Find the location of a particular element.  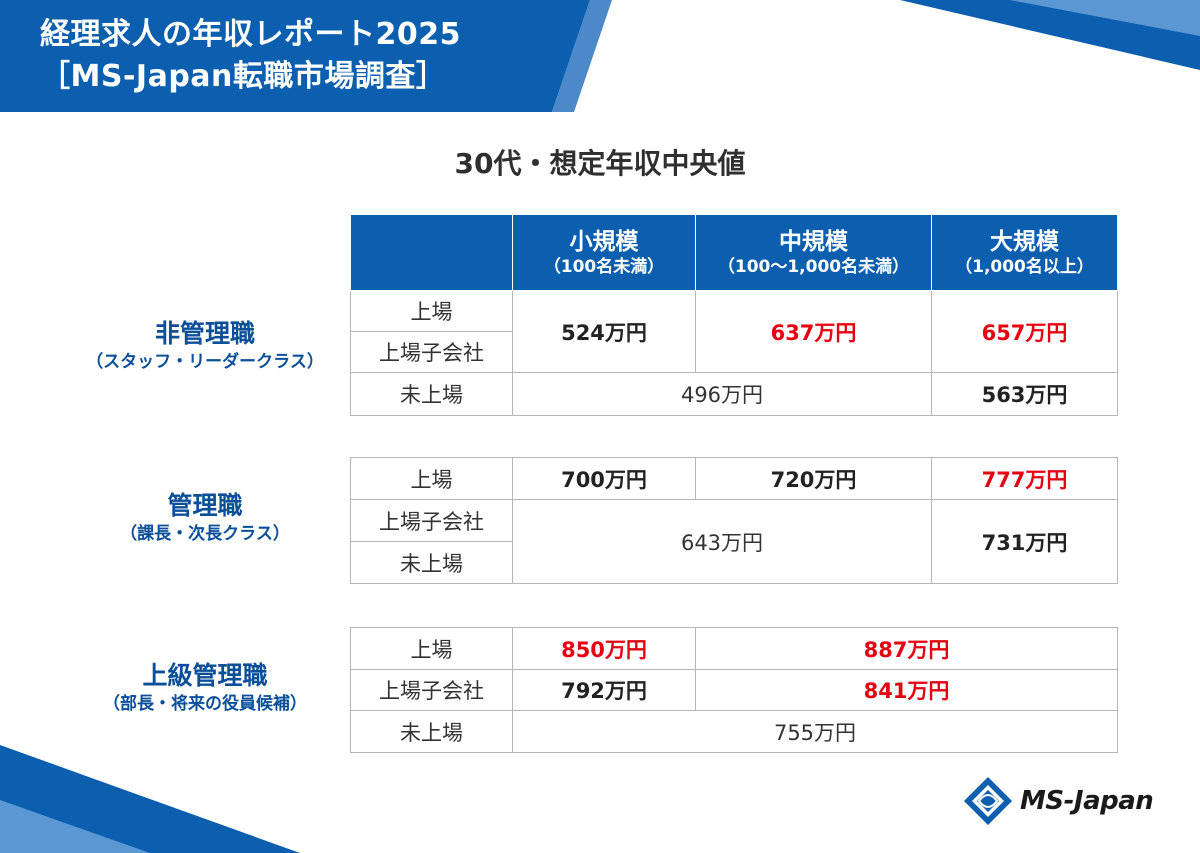

column-header-small: 小規模 （100名未満） is located at coordinates (604, 252).